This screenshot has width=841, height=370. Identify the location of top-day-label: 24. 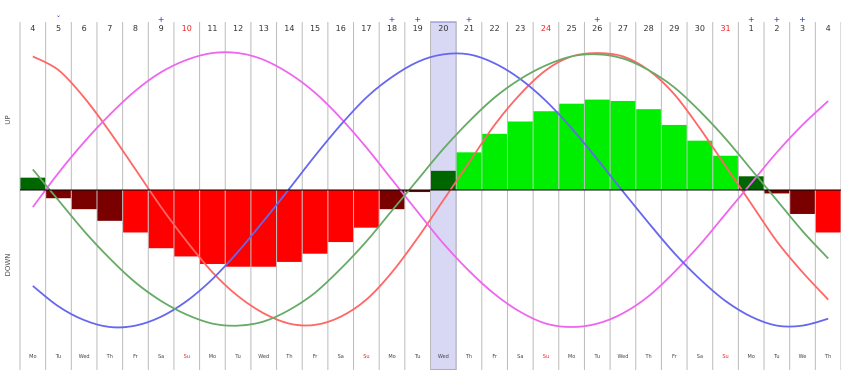
(546, 28).